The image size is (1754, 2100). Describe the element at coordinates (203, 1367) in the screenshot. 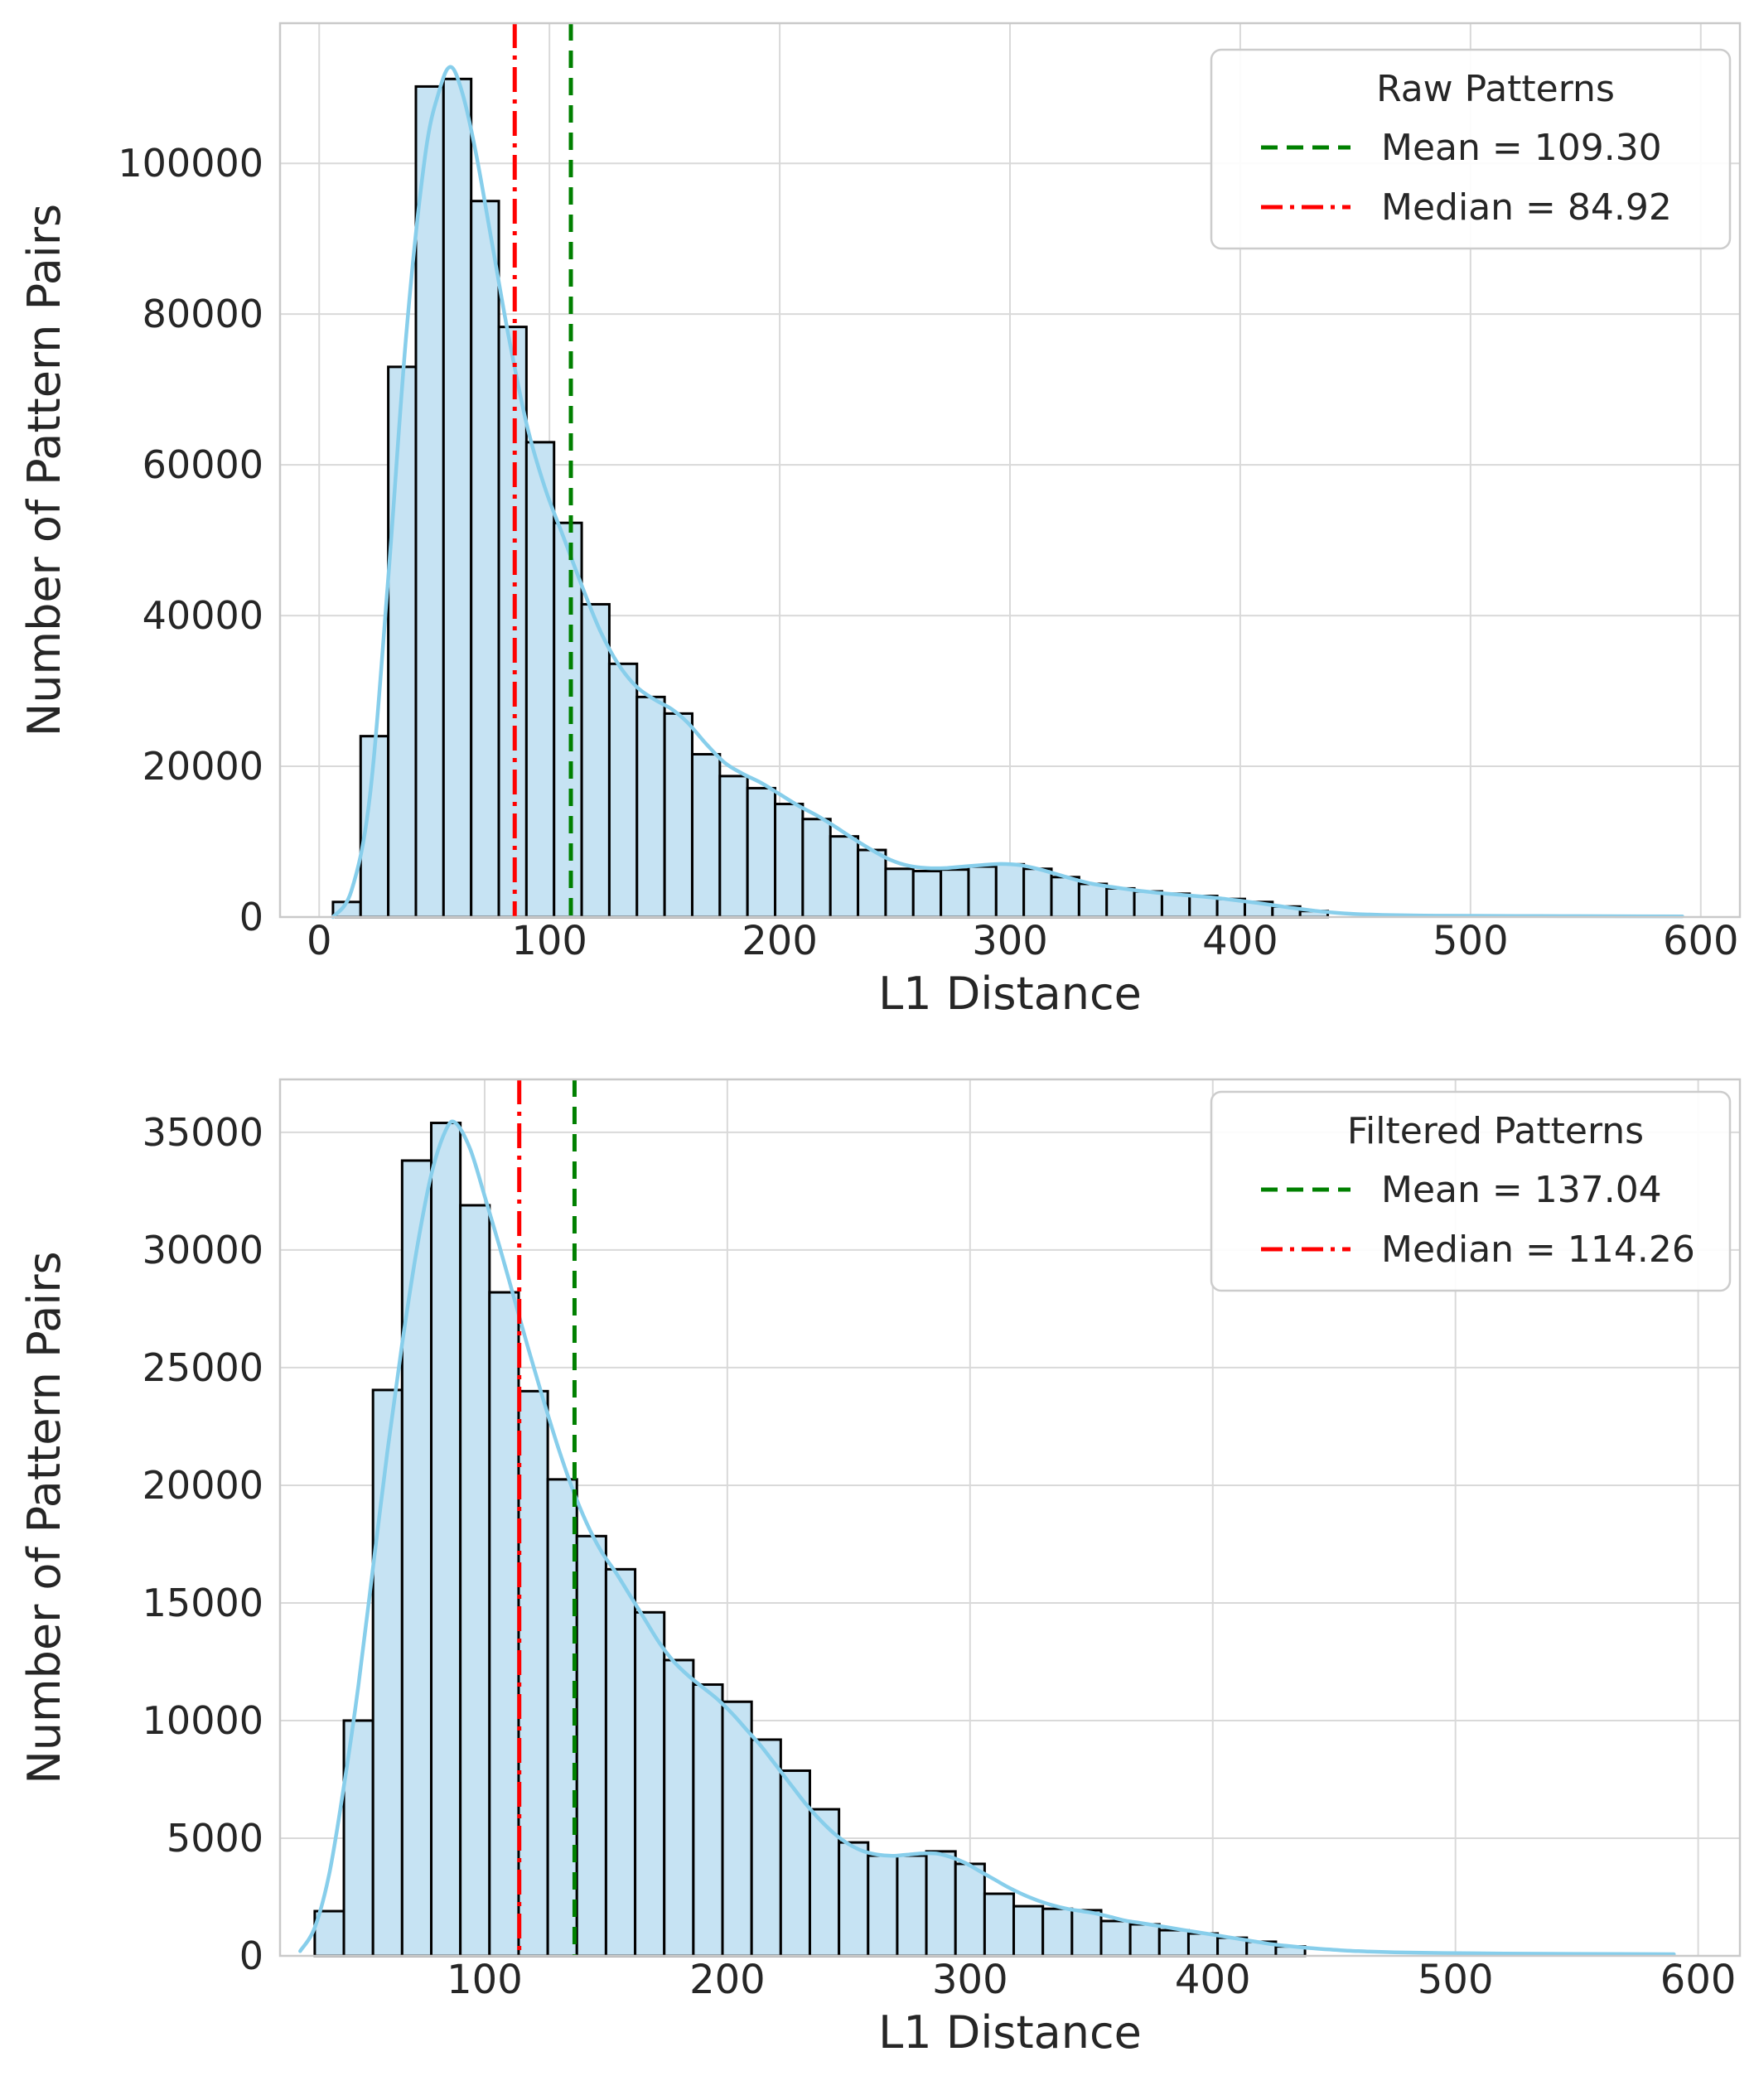

I see `y-tick-label: 25000` at that location.